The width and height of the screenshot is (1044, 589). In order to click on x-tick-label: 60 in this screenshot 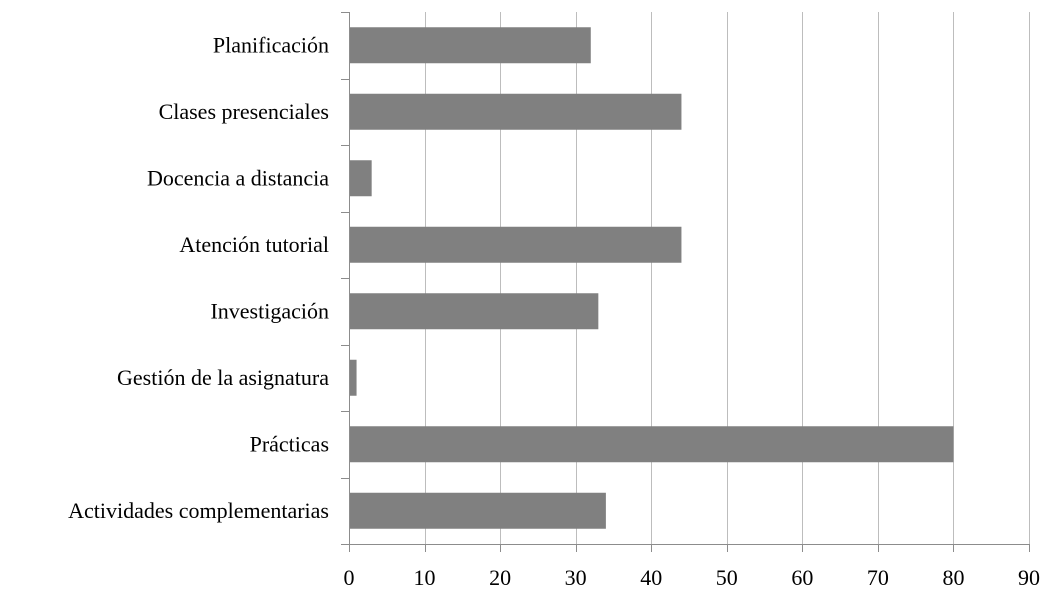, I will do `click(802, 577)`.